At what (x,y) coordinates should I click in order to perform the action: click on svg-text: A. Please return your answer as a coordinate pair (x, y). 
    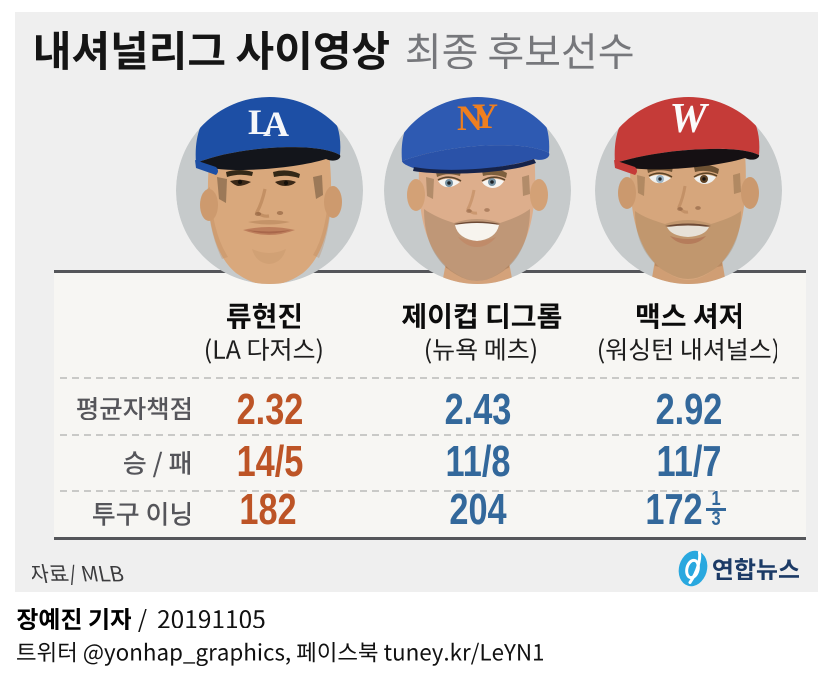
    Looking at the image, I should click on (276, 124).